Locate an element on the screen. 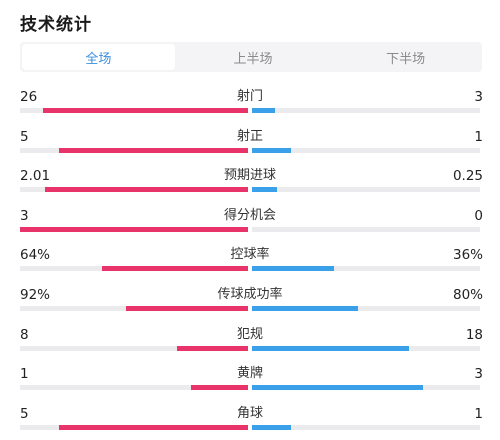  stat-label: 犯规 is located at coordinates (249, 334).